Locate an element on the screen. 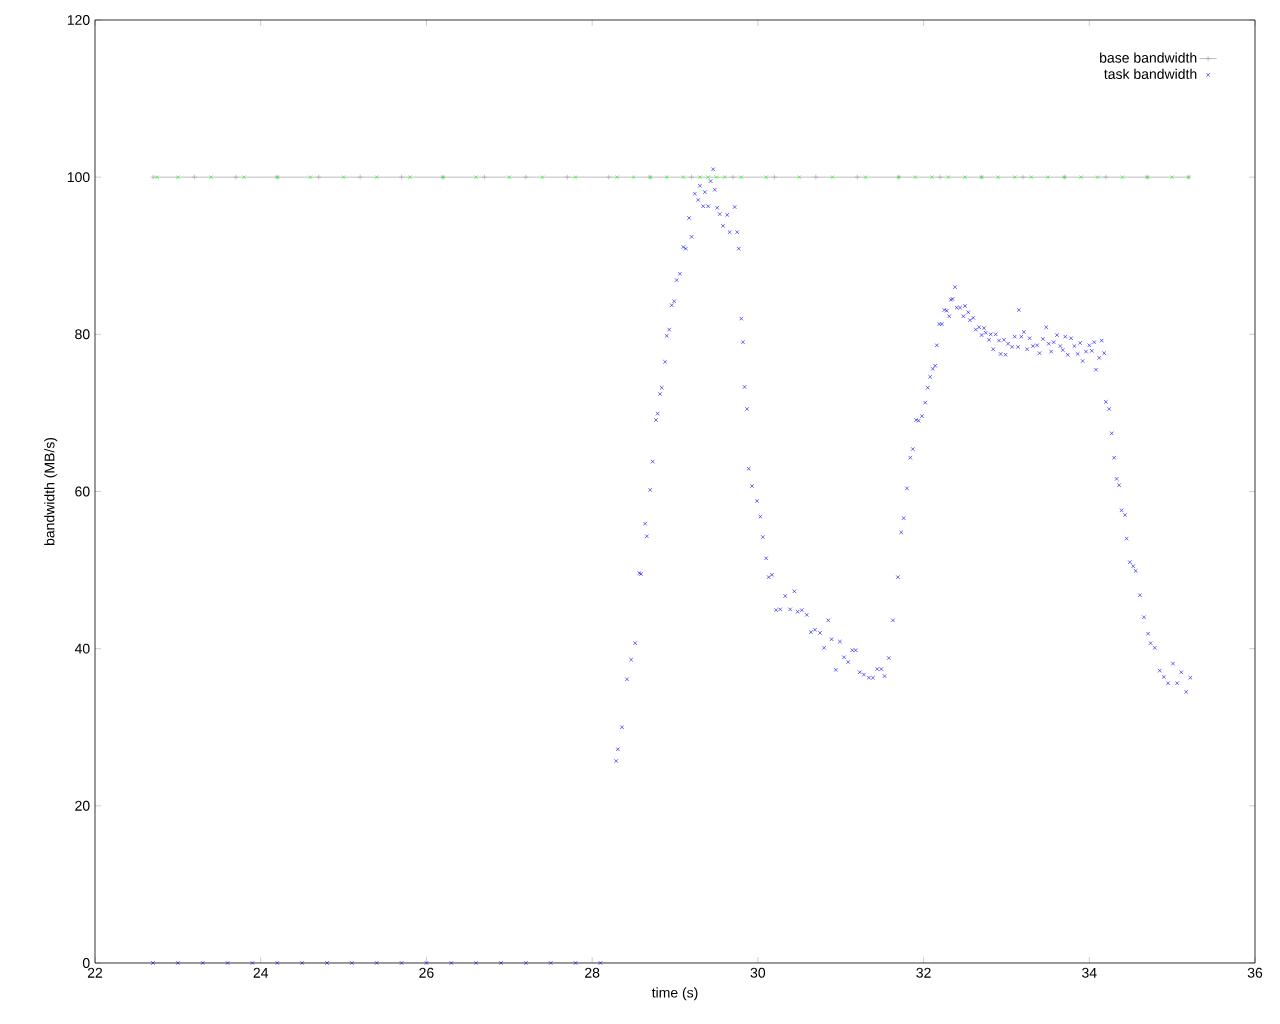  x-tick-label: 26 is located at coordinates (426, 972).